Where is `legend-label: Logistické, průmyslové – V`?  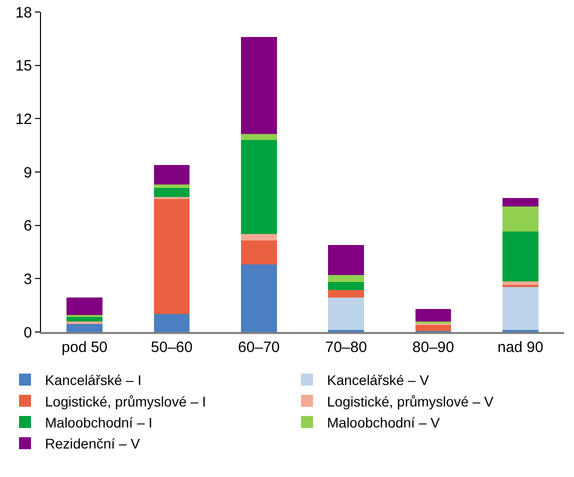
legend-label: Logistické, průmyslové – V is located at coordinates (410, 401).